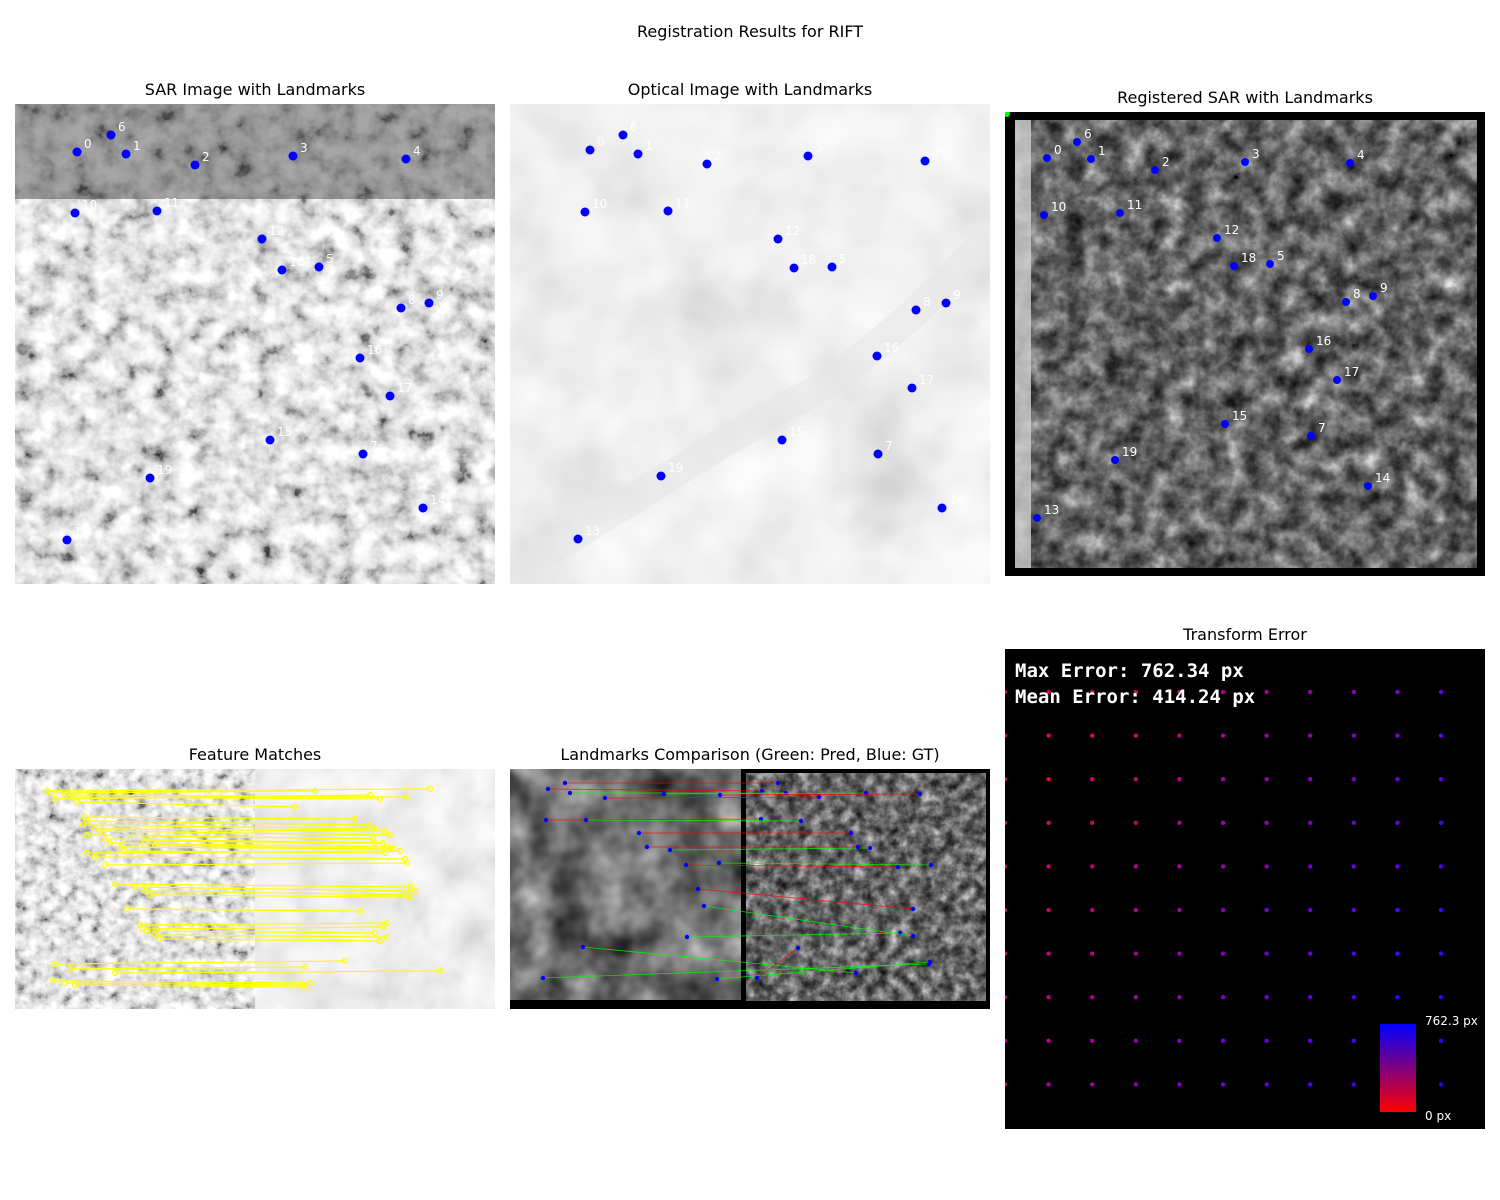  I want to click on landmark-label: 18, so click(296, 262).